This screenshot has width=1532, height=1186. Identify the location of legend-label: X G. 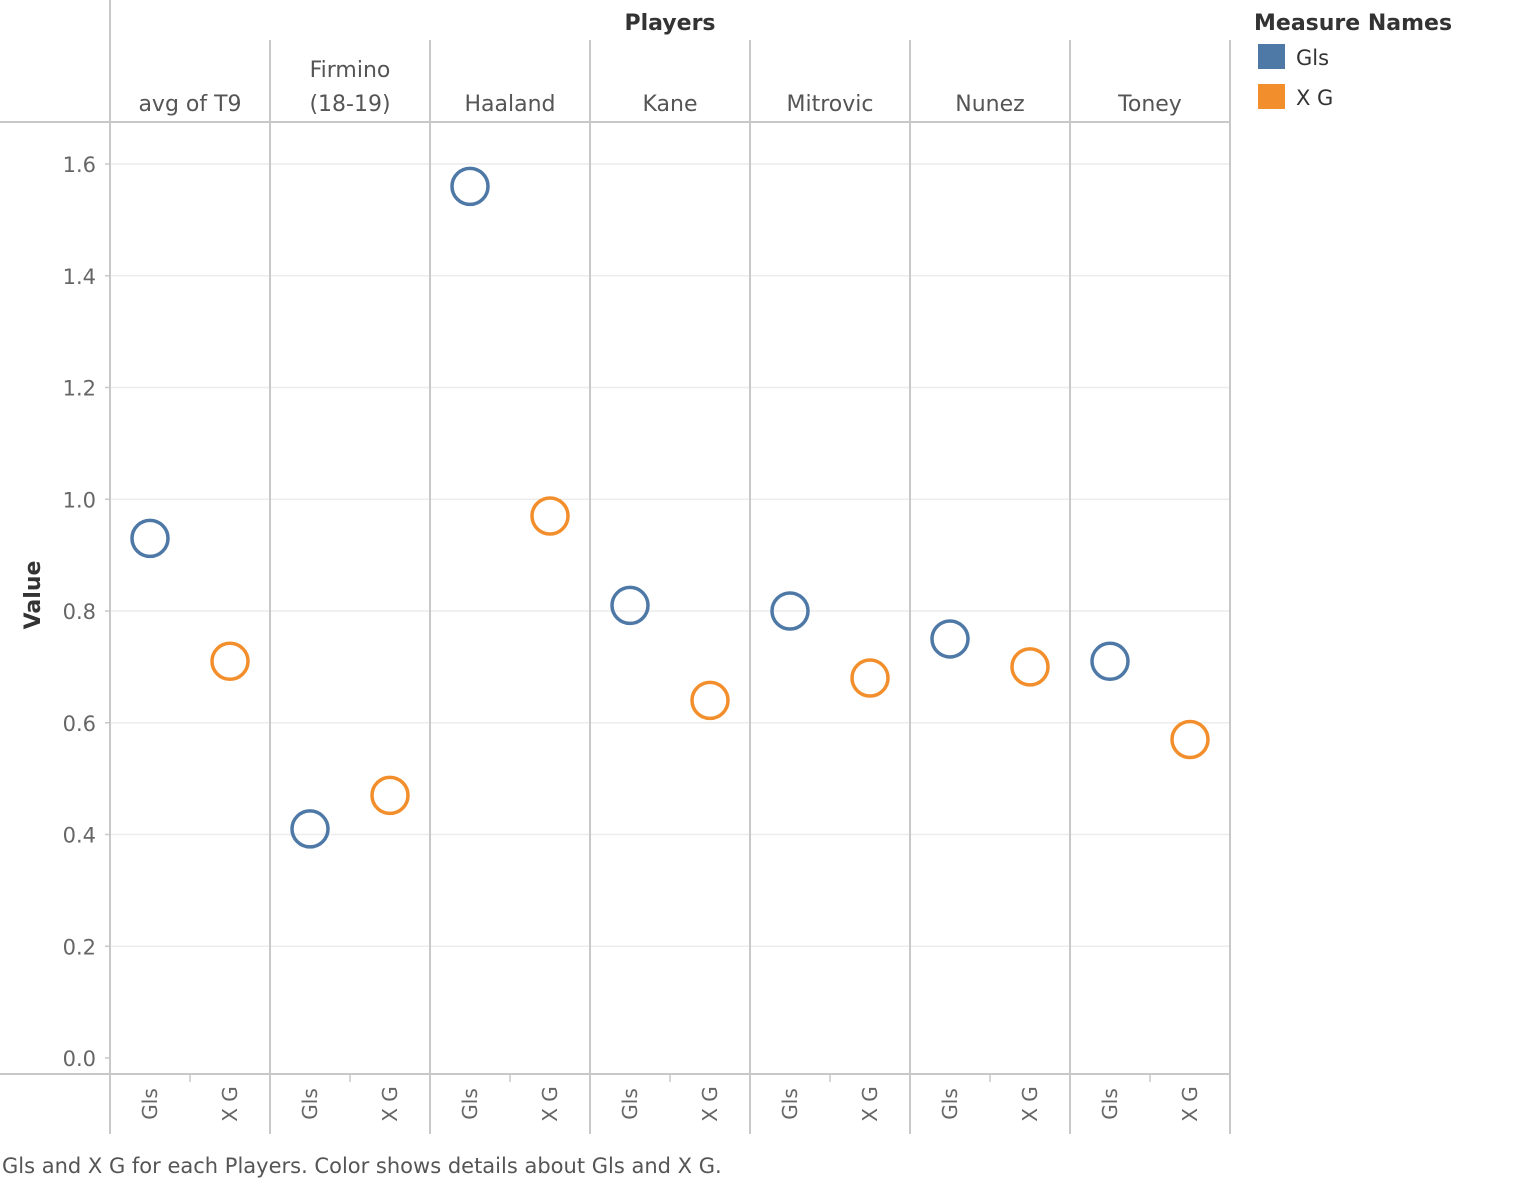
(1314, 98).